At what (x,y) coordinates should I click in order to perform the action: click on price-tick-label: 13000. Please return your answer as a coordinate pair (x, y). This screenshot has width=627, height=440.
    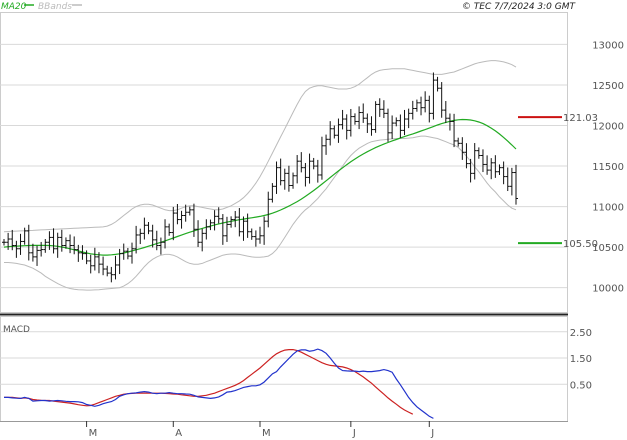
    Looking at the image, I should click on (608, 45).